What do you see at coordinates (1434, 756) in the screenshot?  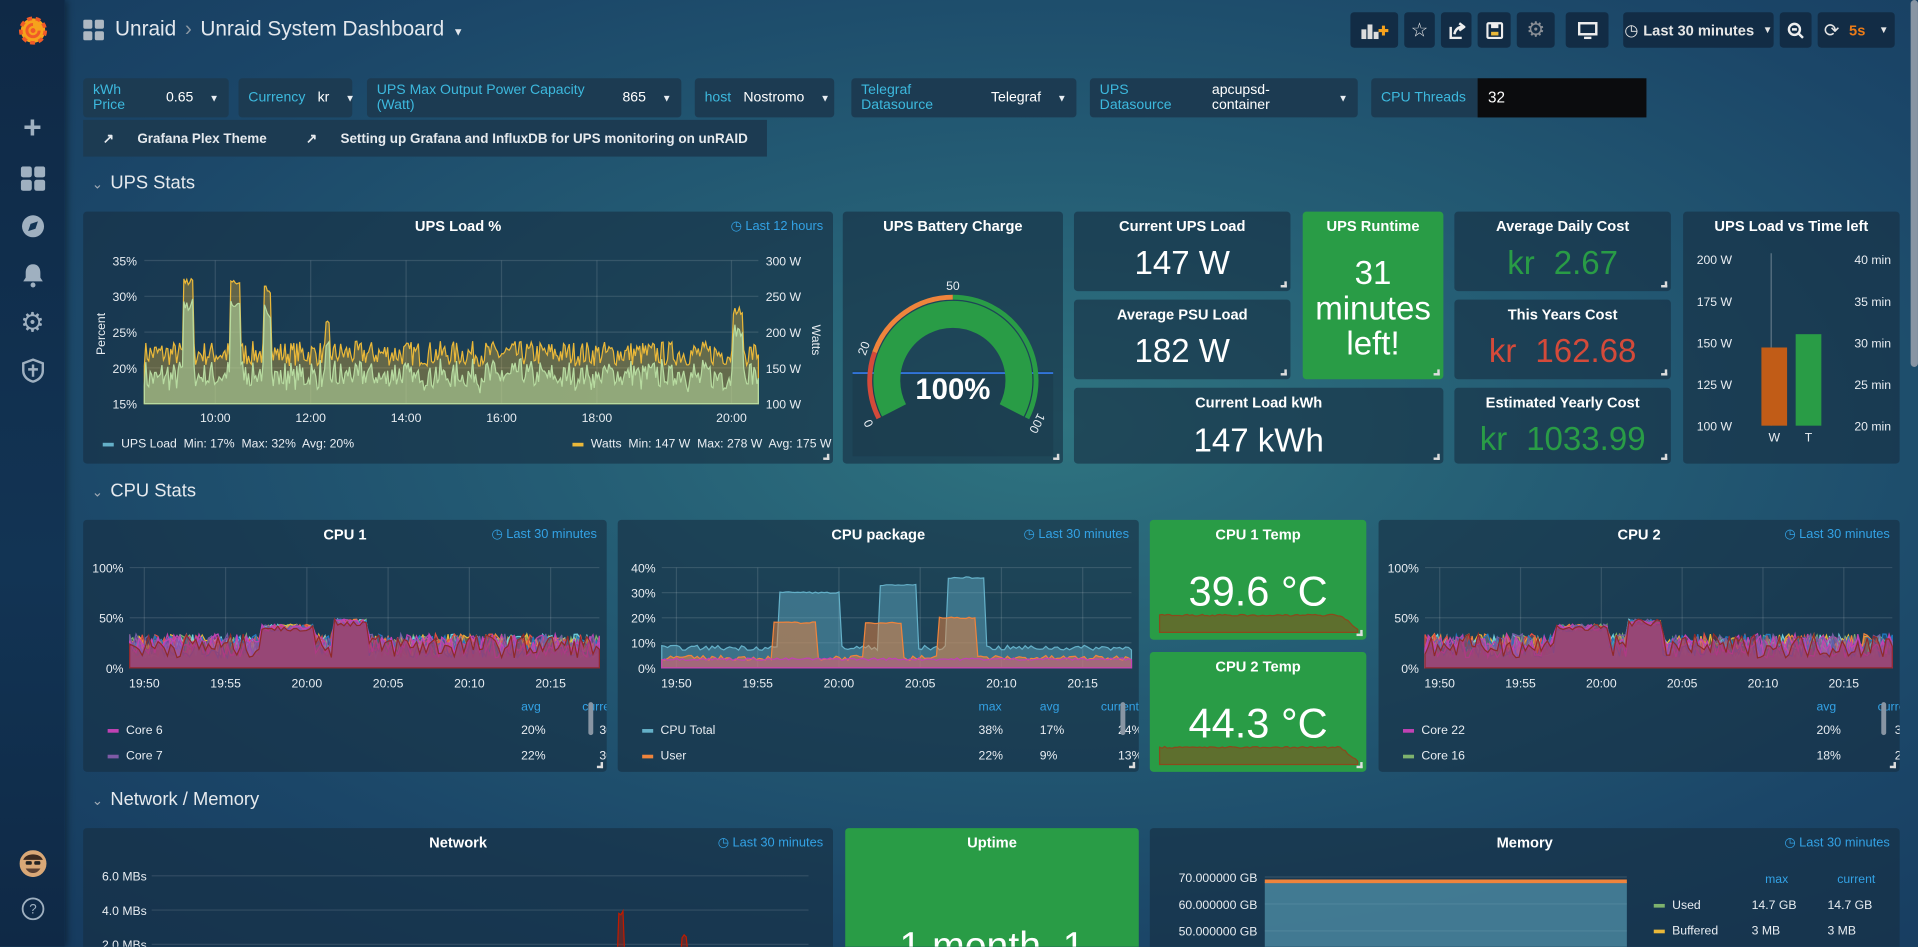 I see `legend-item: Core 16` at bounding box center [1434, 756].